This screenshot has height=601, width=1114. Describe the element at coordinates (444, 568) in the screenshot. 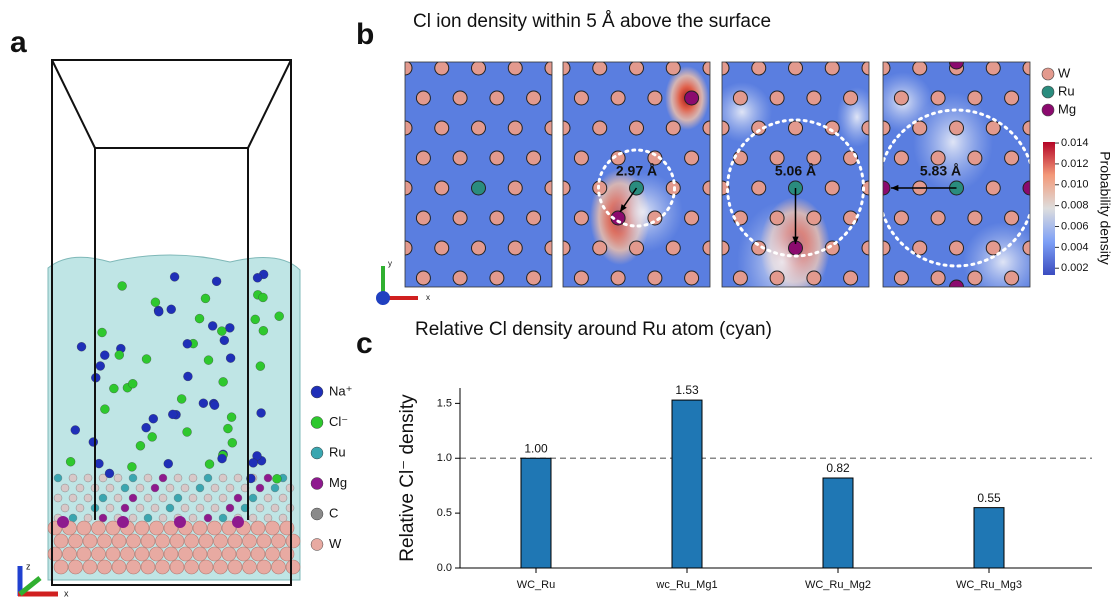

I see `y-tick-label: 0.0` at that location.